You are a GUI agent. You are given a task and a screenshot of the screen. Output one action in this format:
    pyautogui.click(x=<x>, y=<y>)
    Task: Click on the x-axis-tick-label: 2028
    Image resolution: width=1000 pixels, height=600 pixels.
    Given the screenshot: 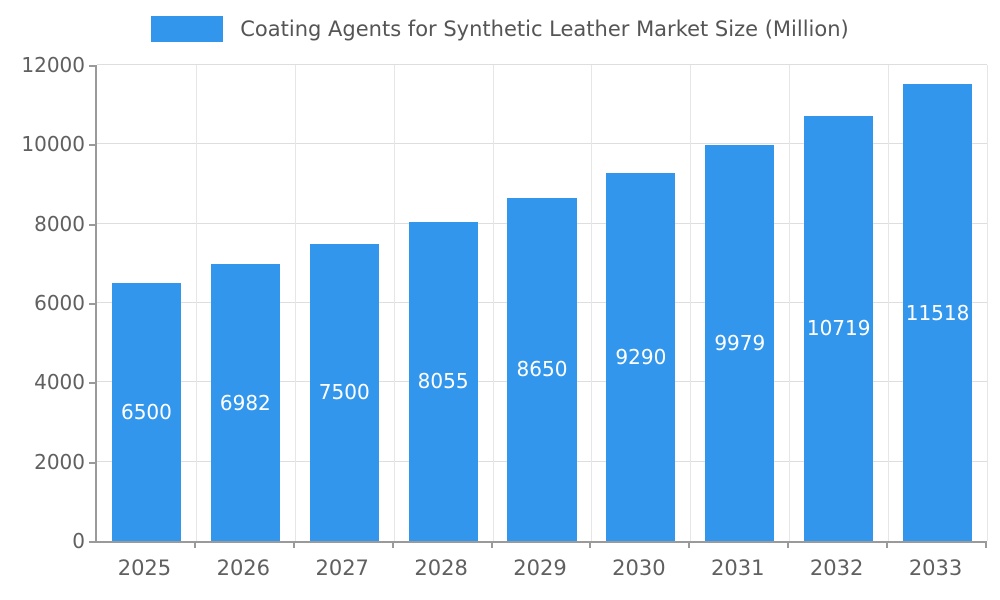 What is the action you would take?
    pyautogui.click(x=441, y=568)
    